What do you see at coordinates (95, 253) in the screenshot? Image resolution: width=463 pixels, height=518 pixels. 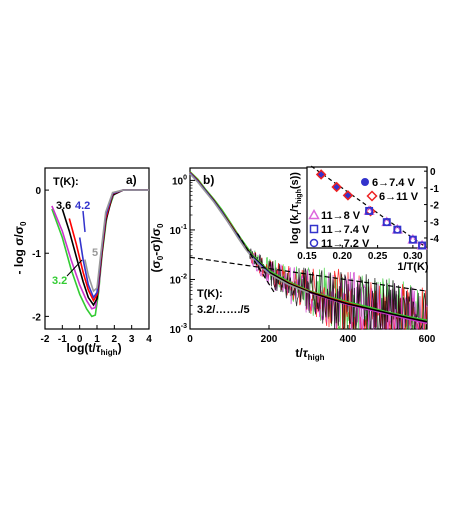 I see `annotation-5: 5` at bounding box center [95, 253].